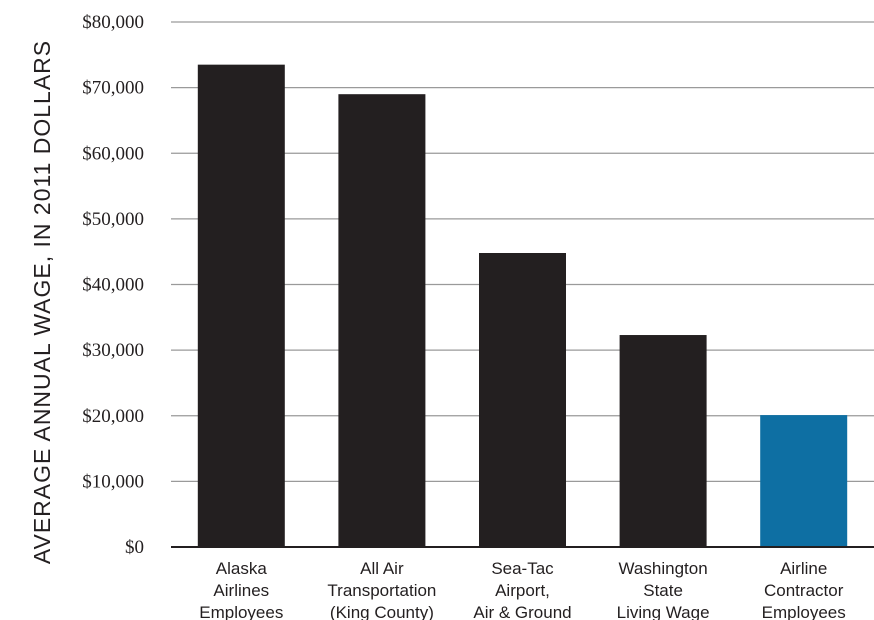  Describe the element at coordinates (134, 547) in the screenshot. I see `y-tick-label: $0` at that location.